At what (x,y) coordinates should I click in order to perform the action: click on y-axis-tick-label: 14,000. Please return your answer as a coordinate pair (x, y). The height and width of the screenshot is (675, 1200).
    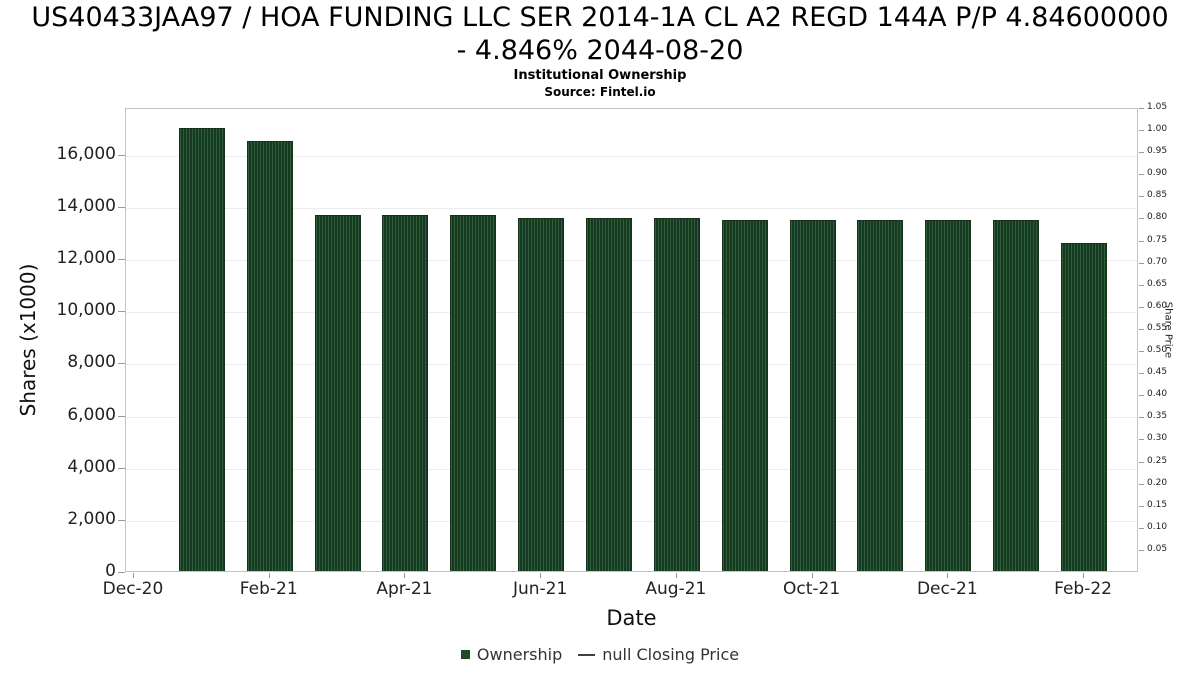
    Looking at the image, I should click on (86, 206).